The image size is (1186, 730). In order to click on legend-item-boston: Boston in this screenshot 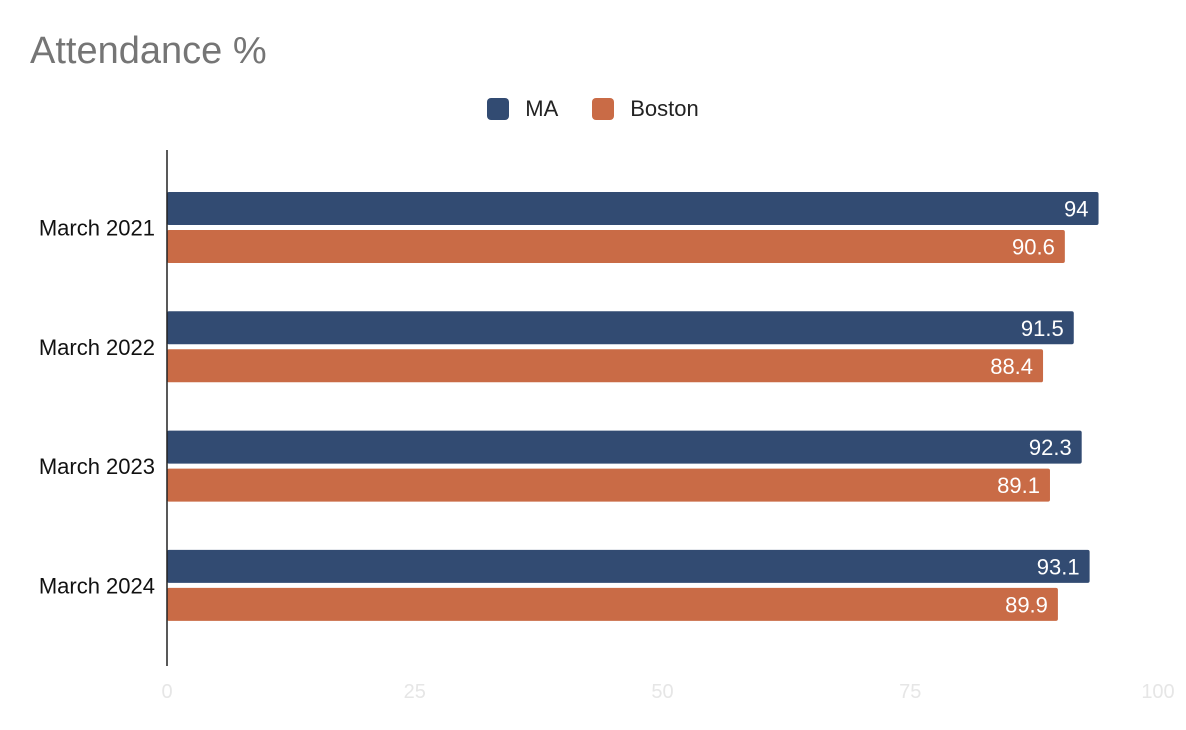, I will do `click(645, 109)`.